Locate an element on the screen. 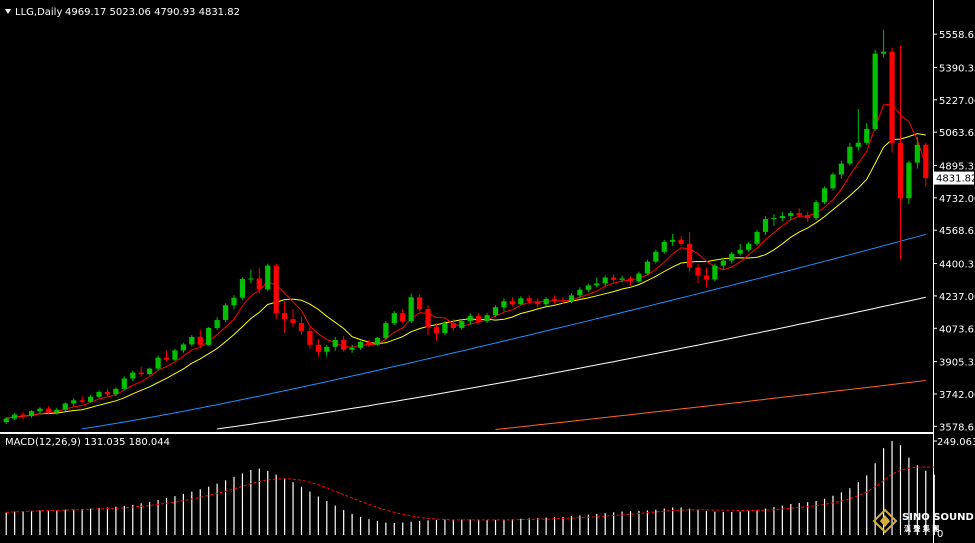 This screenshot has width=975, height=543. macd-label: MACD(12,26,9) 131.035 180.044 is located at coordinates (87, 442).